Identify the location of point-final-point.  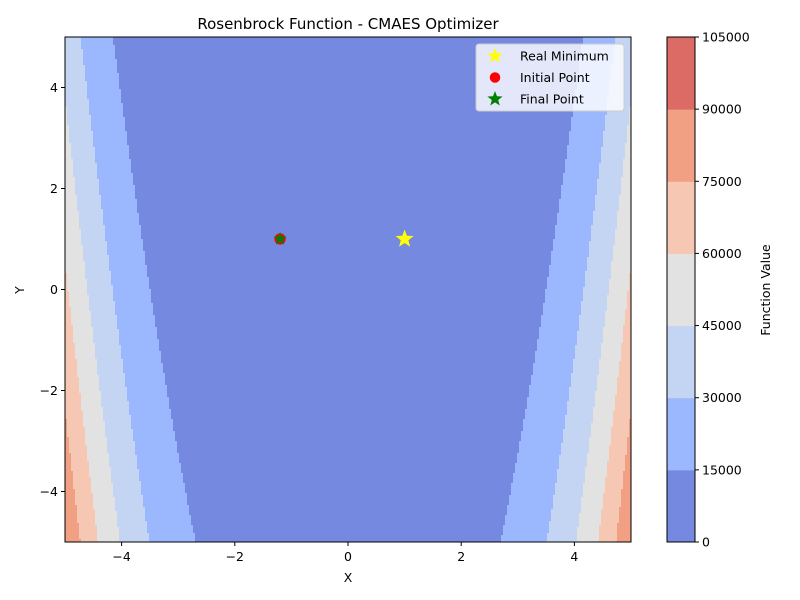
(280, 238).